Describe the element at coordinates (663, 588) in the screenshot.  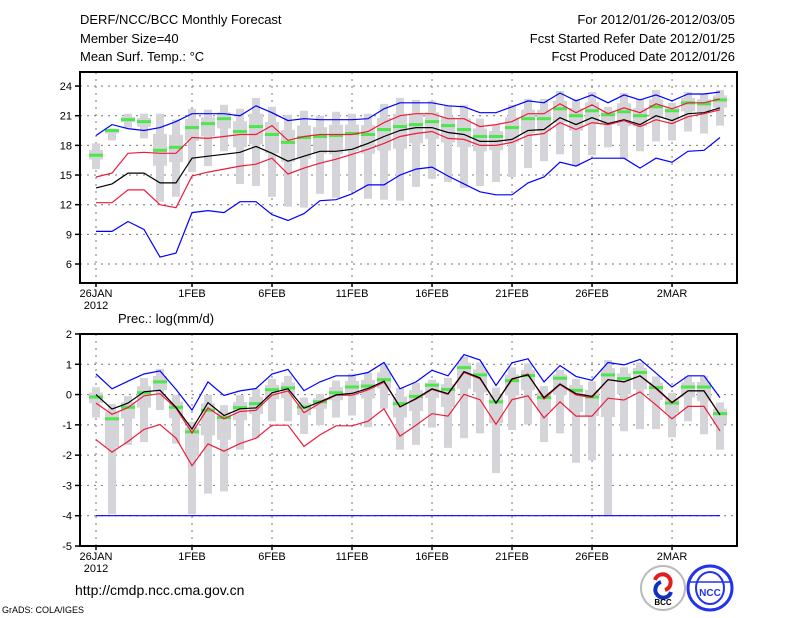
I see `bcc-logo: BCC` at that location.